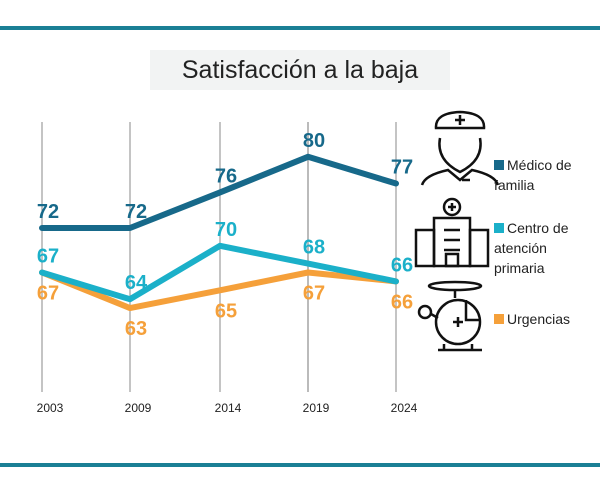 The height and width of the screenshot is (493, 600). I want to click on title-box: Satisfacción a la baja, so click(300, 70).